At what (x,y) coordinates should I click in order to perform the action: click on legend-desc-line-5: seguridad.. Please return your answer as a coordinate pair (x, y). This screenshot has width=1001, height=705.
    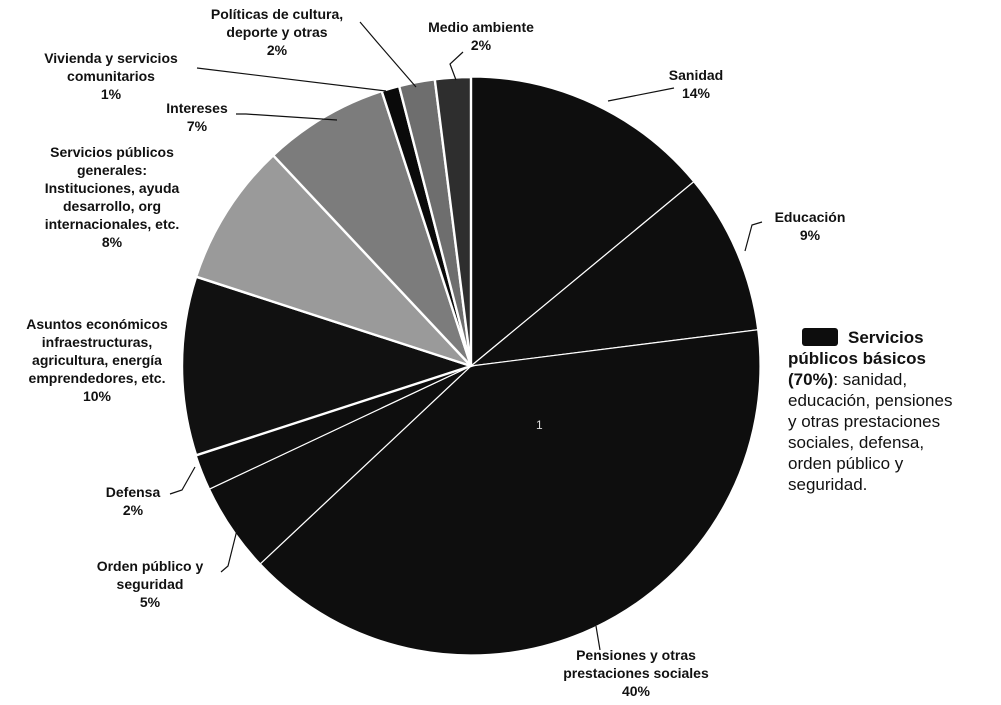
    Looking at the image, I should click on (828, 484).